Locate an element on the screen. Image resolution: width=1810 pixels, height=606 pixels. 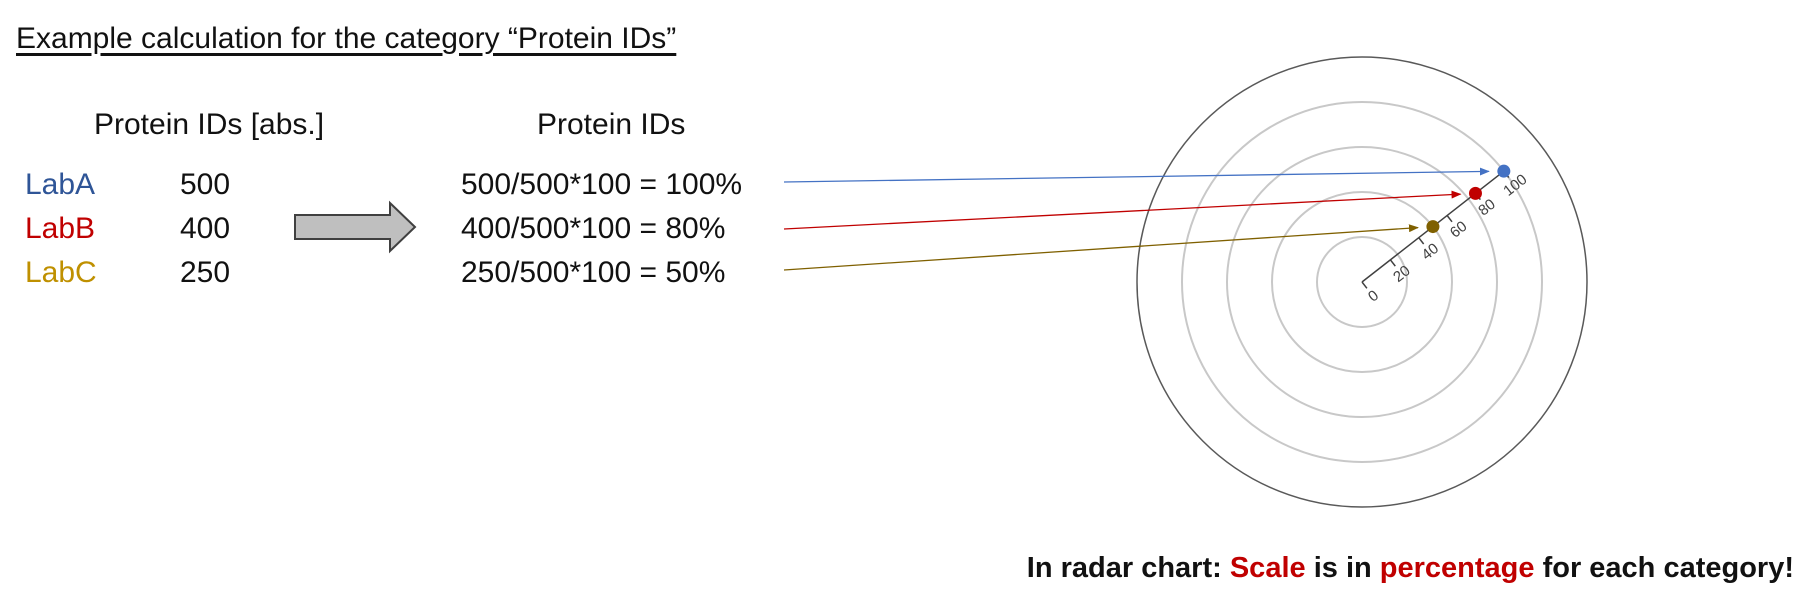
radar-ring is located at coordinates (1362, 282).